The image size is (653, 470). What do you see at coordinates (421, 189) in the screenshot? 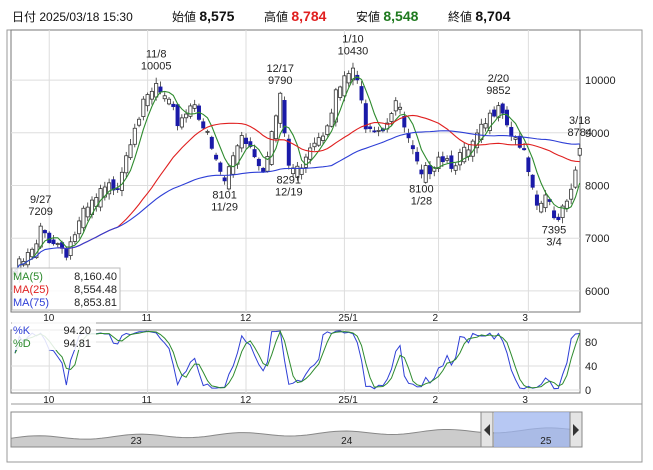
I see `trough-value-label: 8100` at bounding box center [421, 189].